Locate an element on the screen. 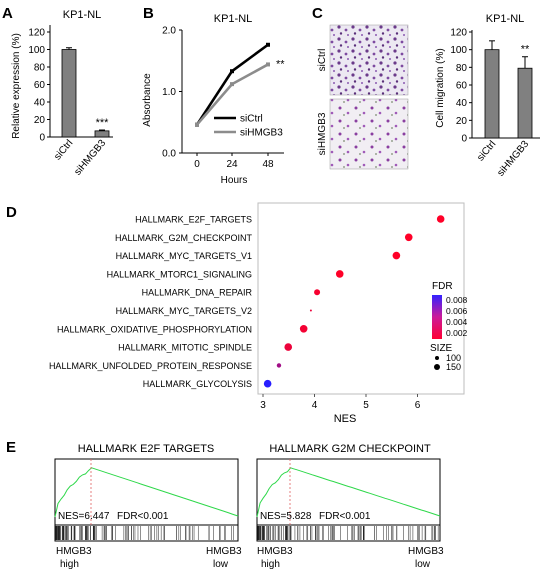 This screenshot has height=573, width=550. pathway-label: HALLMARK_DNA_REPAIR is located at coordinates (197, 293).